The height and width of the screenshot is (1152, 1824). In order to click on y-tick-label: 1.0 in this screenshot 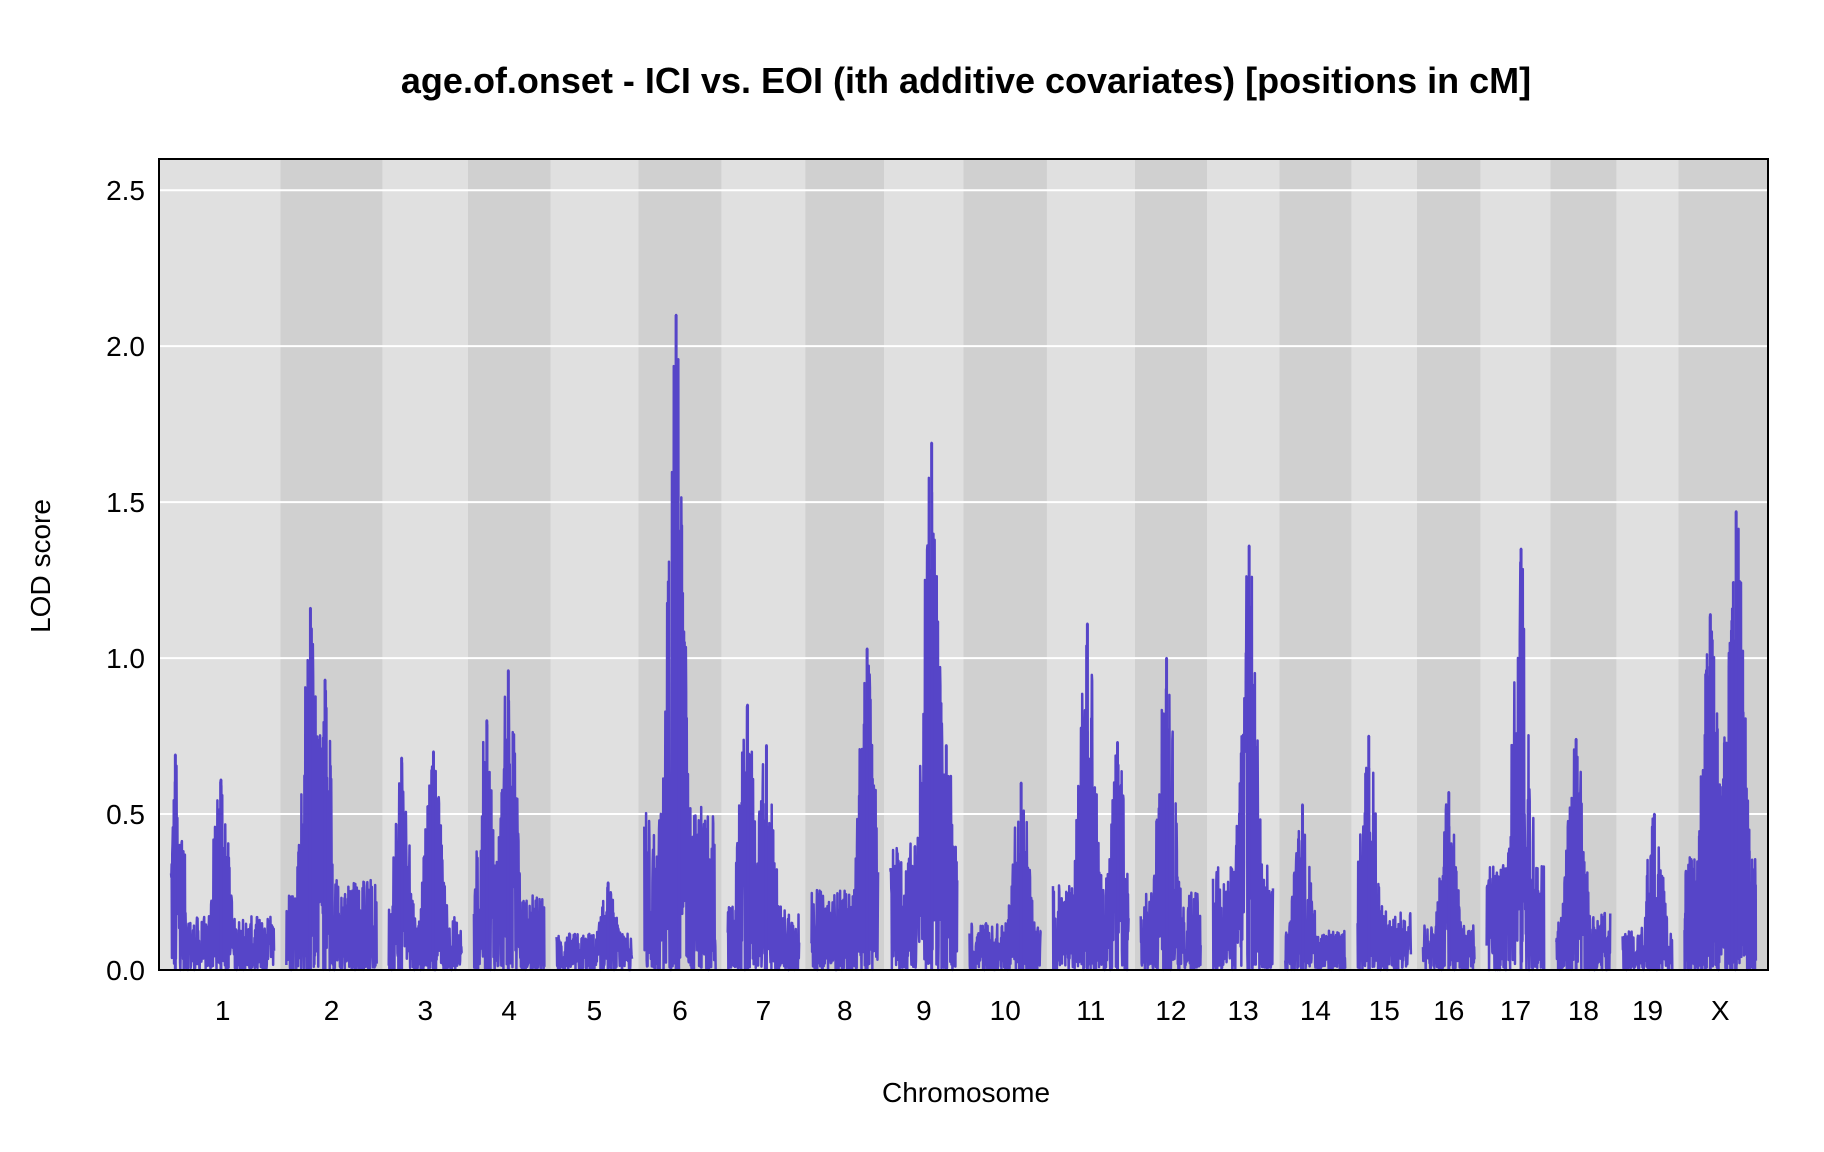, I will do `click(125, 658)`.